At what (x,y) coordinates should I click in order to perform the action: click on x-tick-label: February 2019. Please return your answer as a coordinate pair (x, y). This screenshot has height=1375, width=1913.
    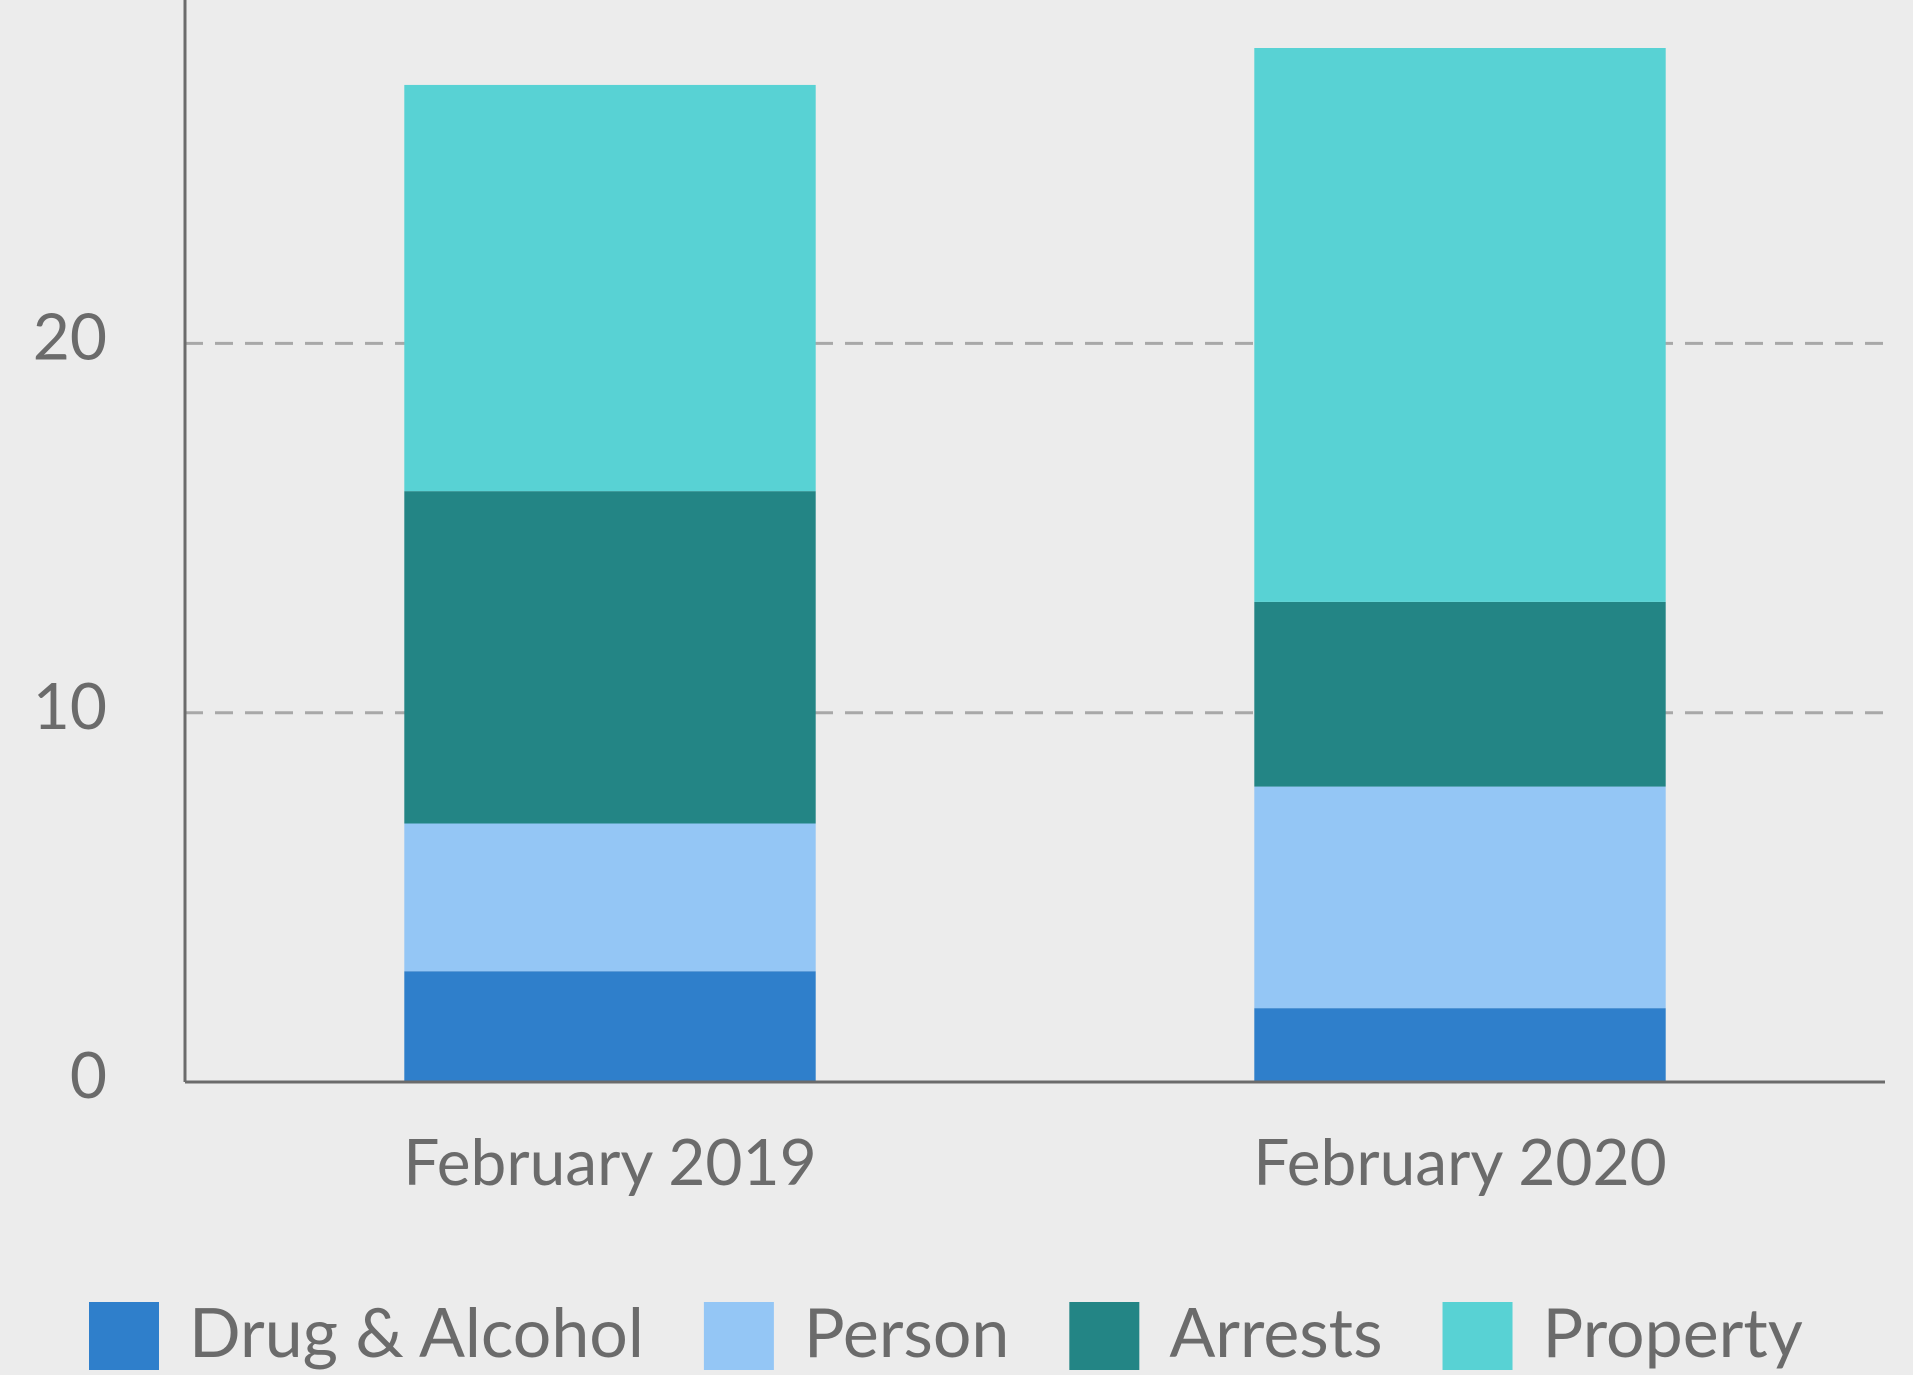
    Looking at the image, I should click on (609, 1160).